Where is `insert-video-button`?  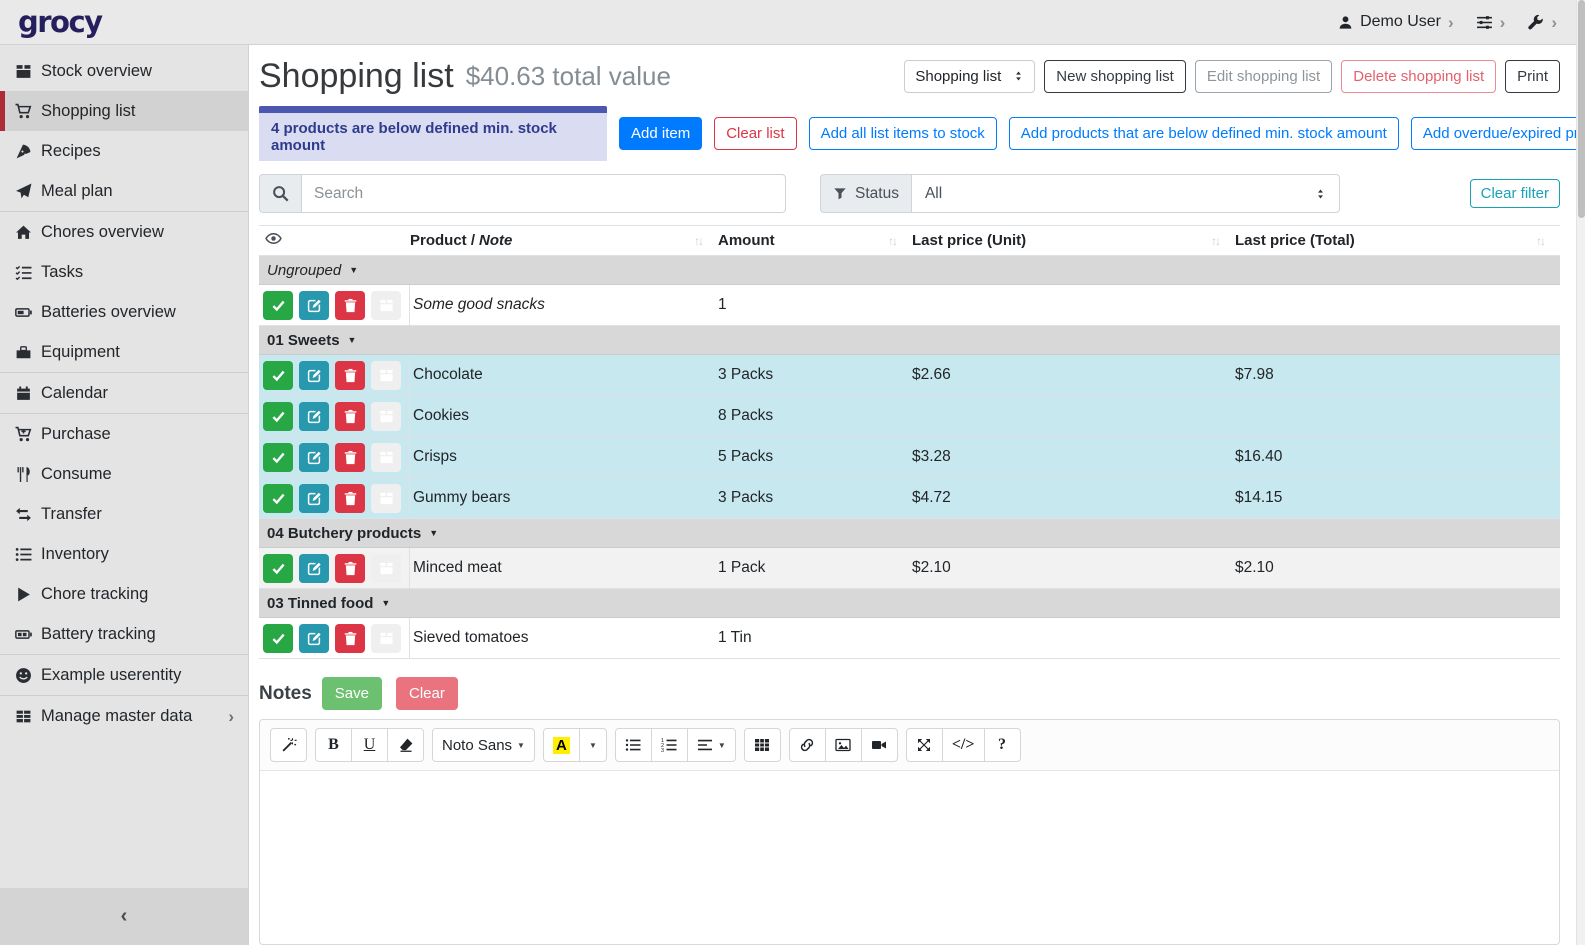
insert-video-button is located at coordinates (879, 745).